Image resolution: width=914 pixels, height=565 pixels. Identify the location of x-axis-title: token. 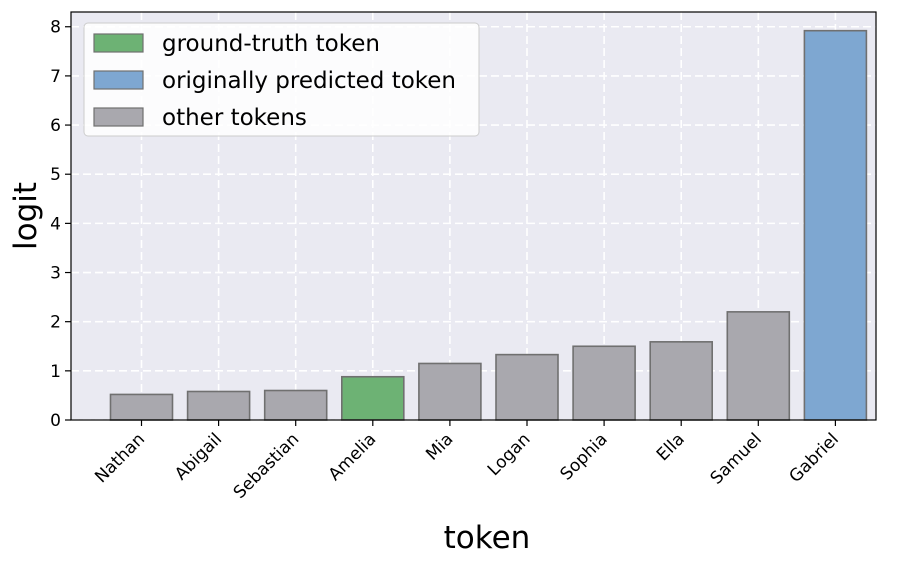
(487, 538).